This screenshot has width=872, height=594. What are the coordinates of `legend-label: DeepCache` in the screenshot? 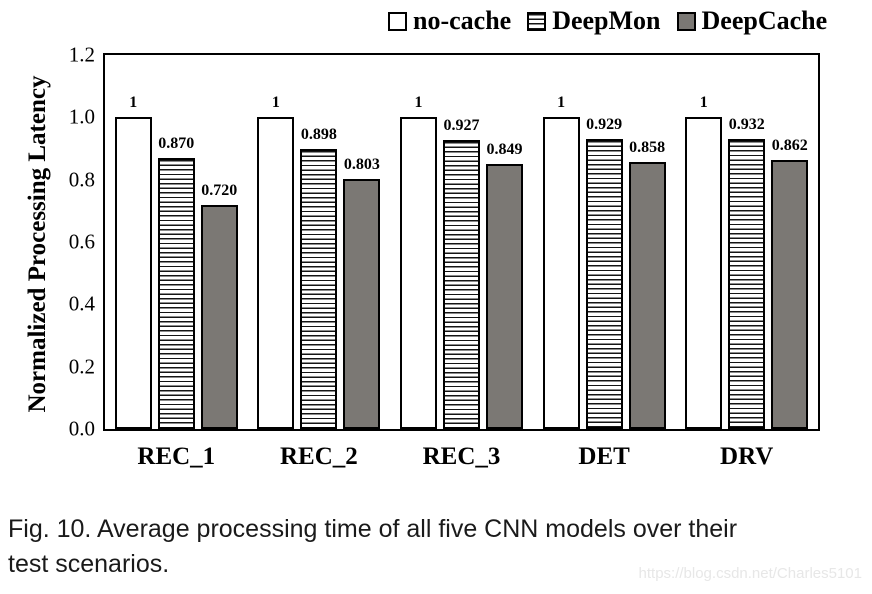 It's located at (764, 20).